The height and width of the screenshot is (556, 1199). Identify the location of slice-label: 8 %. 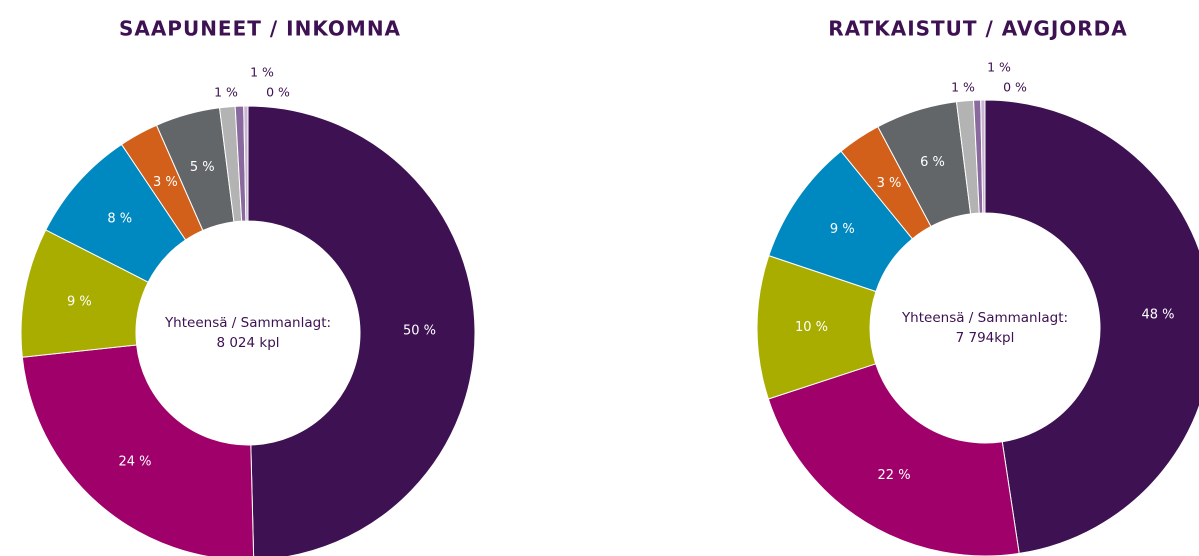
(119, 219).